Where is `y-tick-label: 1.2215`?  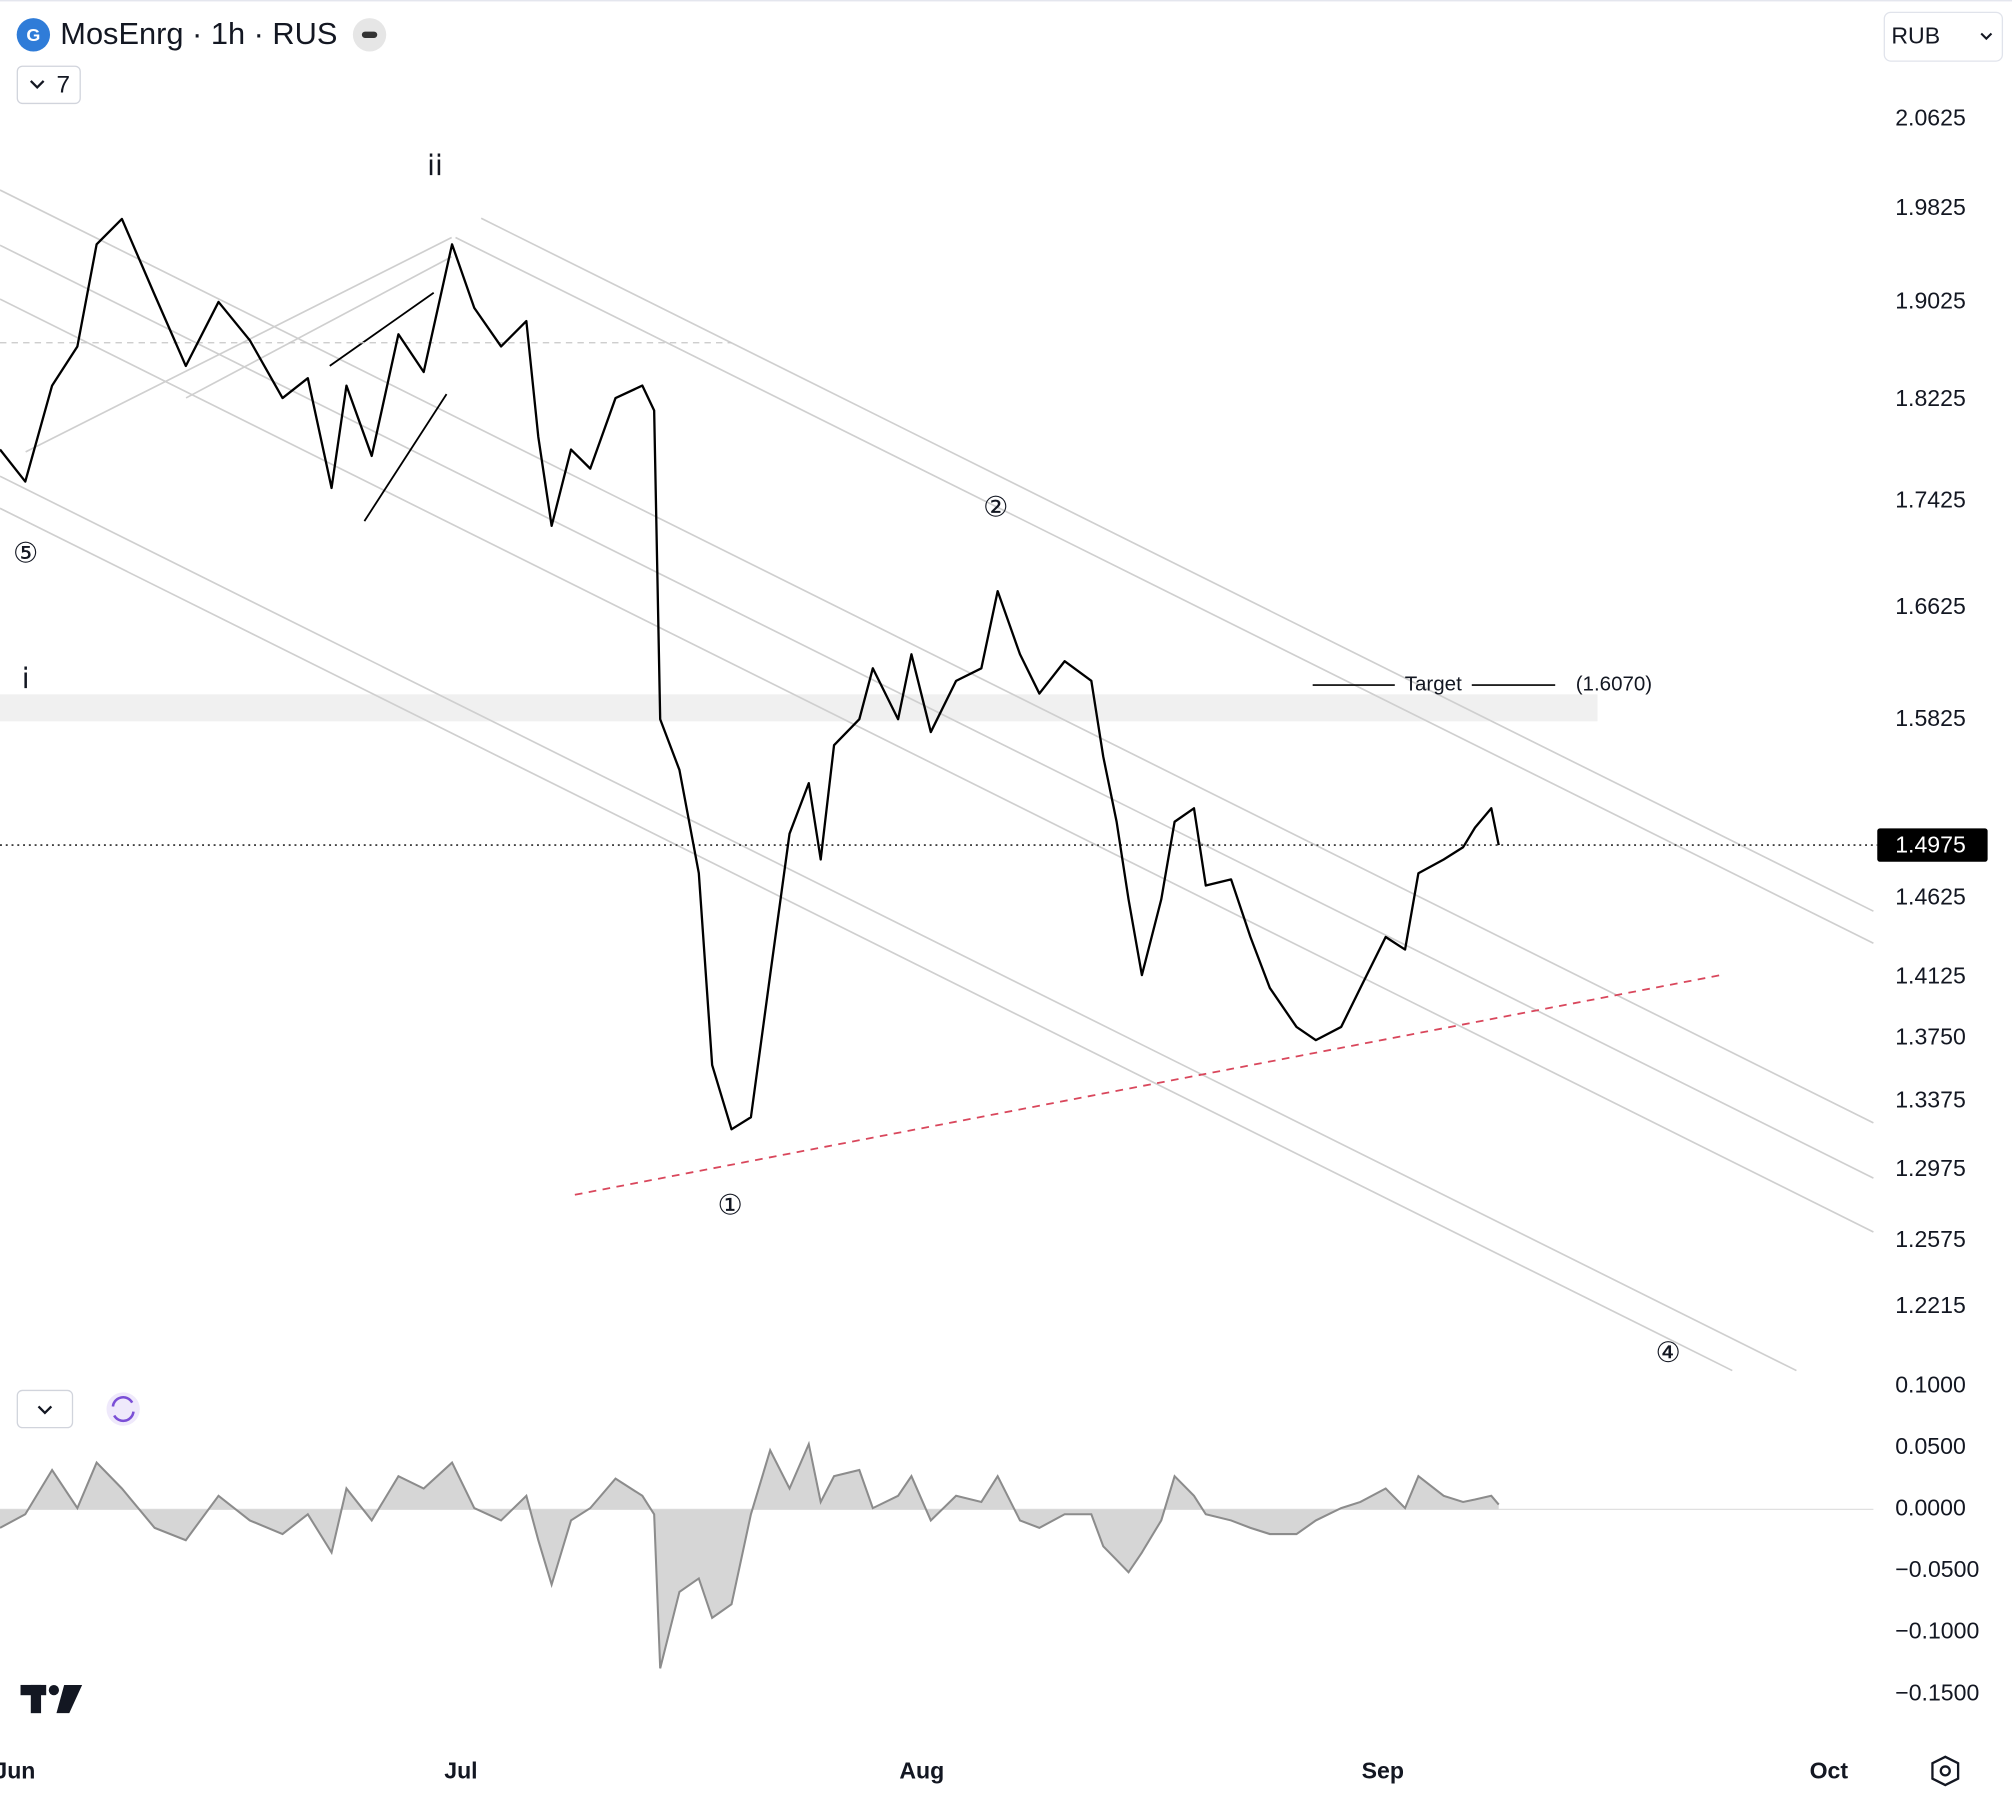
y-tick-label: 1.2215 is located at coordinates (1930, 1305).